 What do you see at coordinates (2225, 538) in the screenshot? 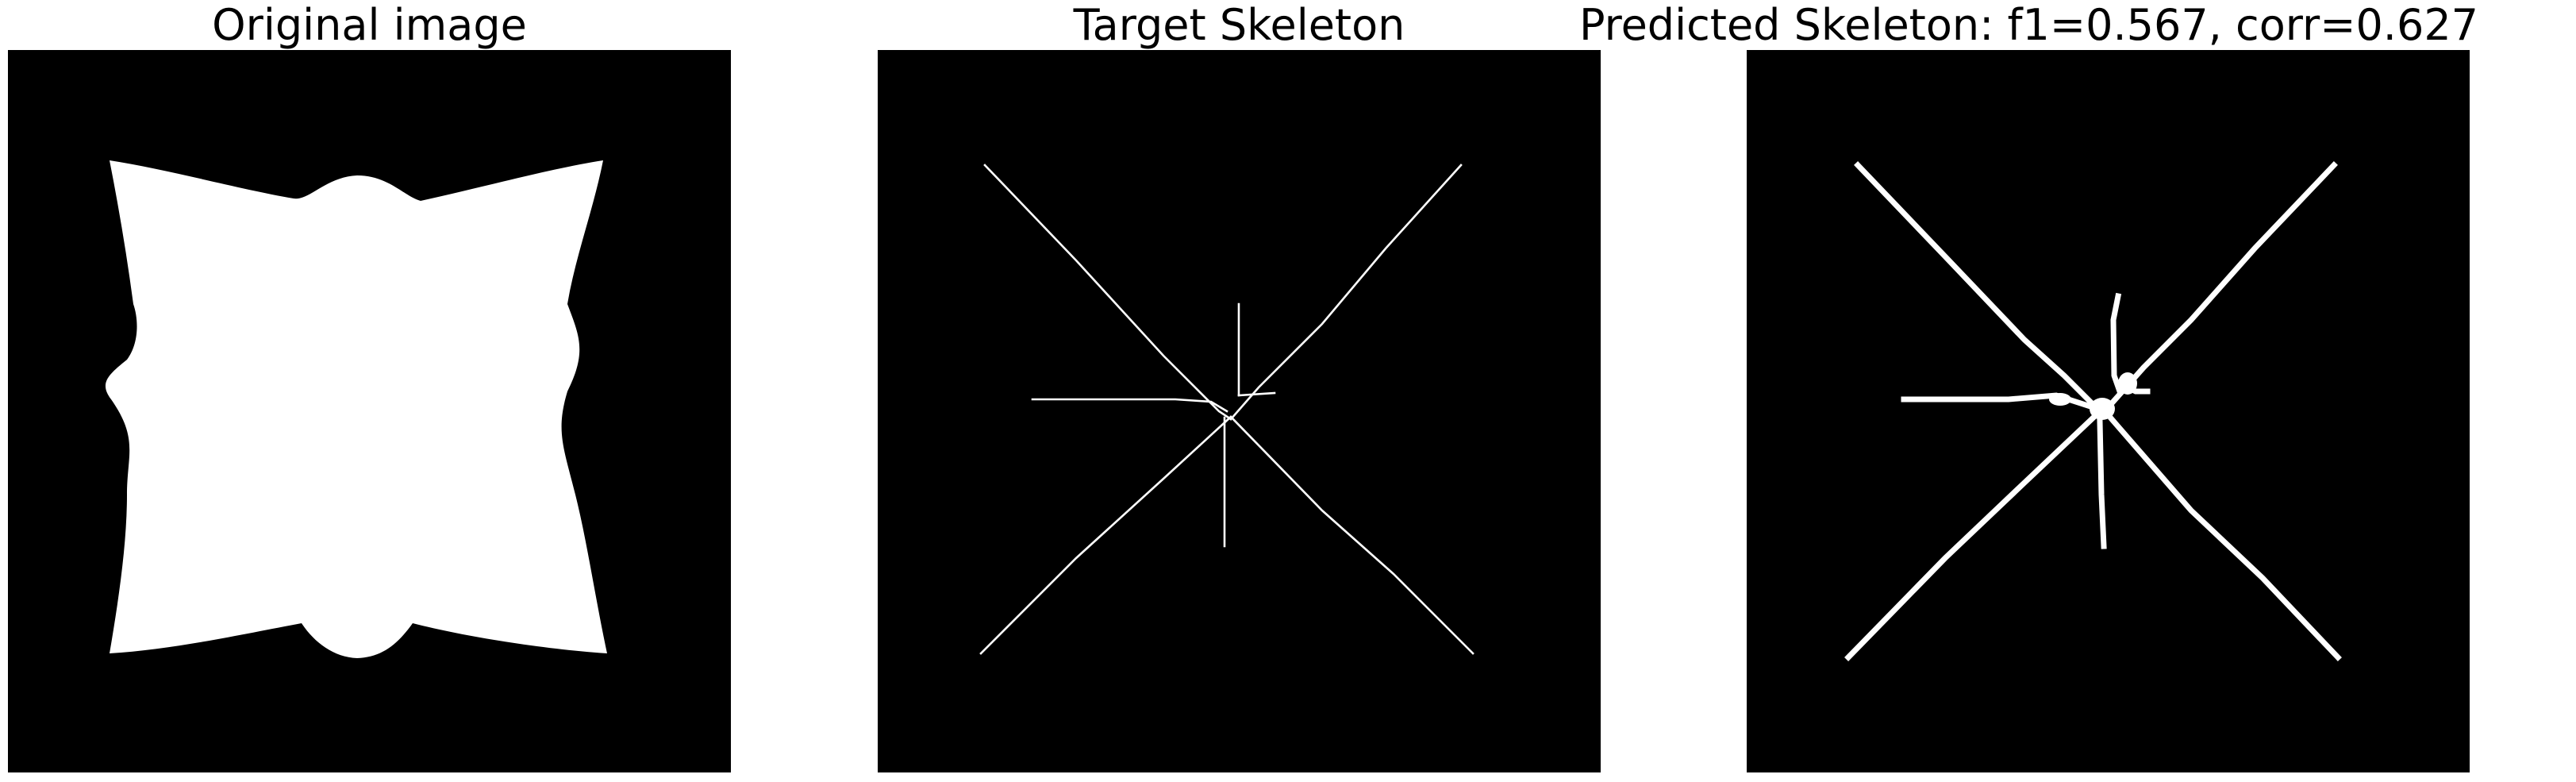
I see `predicted-branch-lower-right` at bounding box center [2225, 538].